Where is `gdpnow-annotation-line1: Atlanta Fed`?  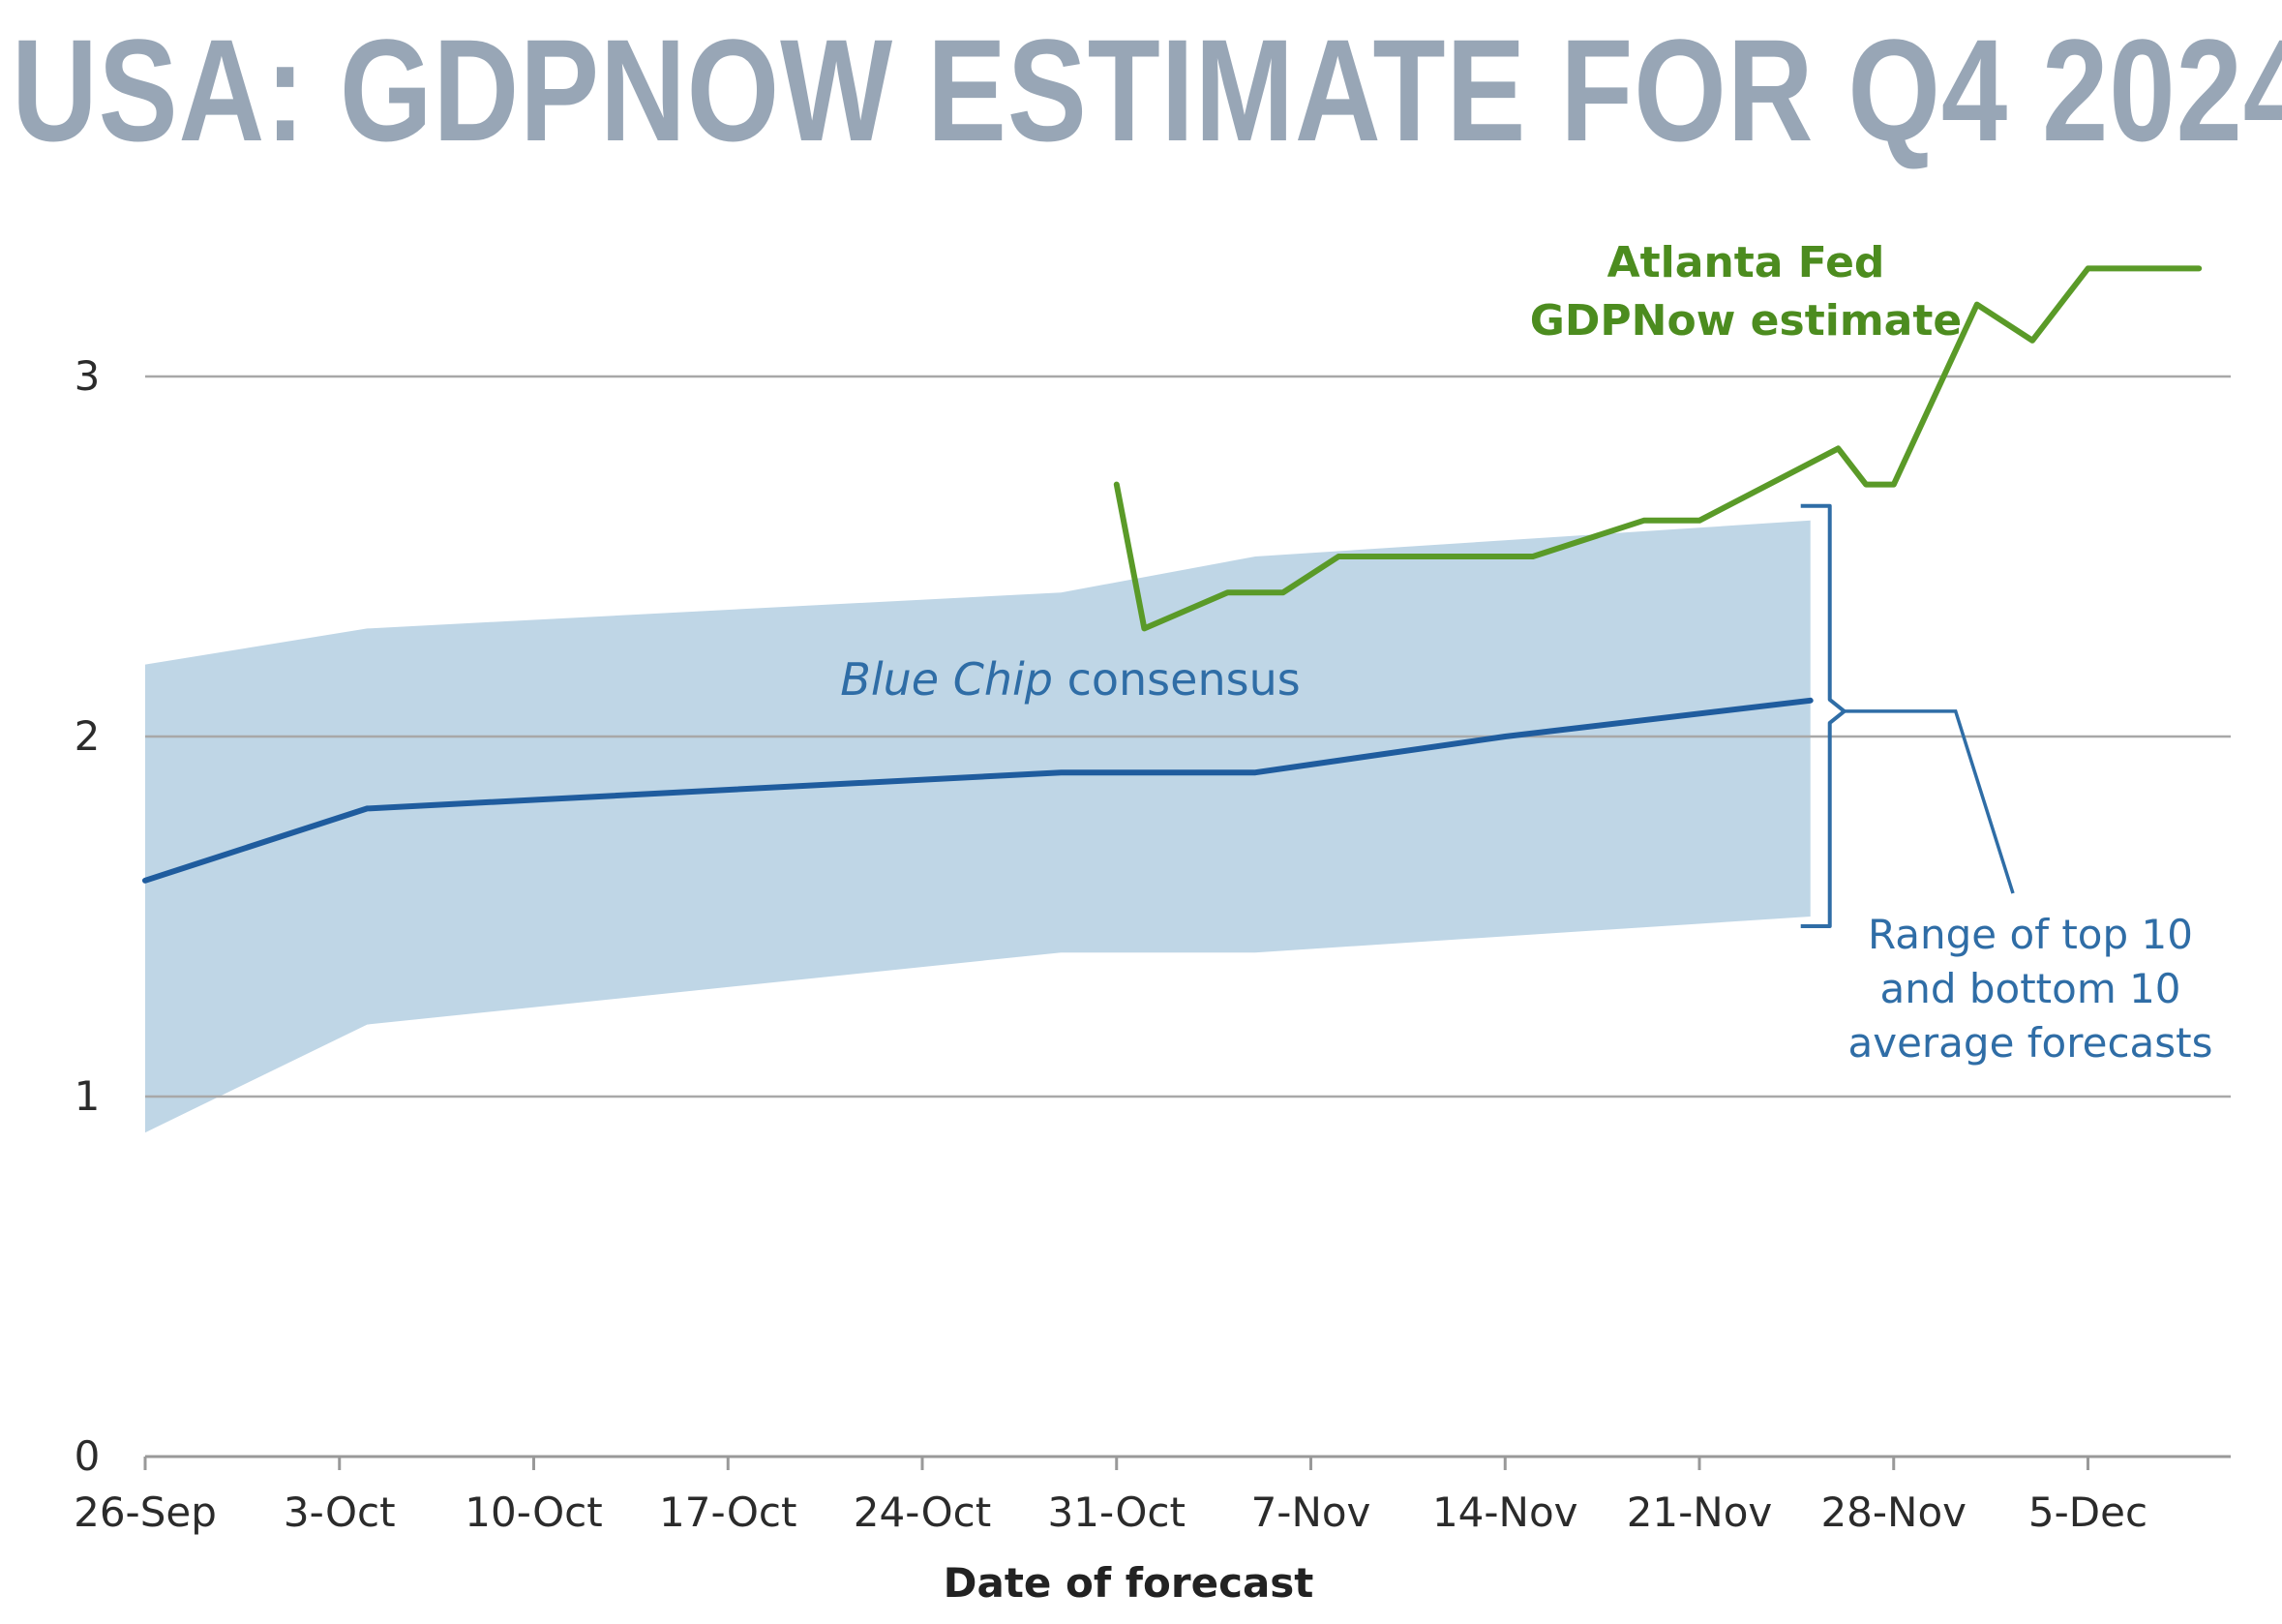
gdpnow-annotation-line1: Atlanta Fed is located at coordinates (1746, 263).